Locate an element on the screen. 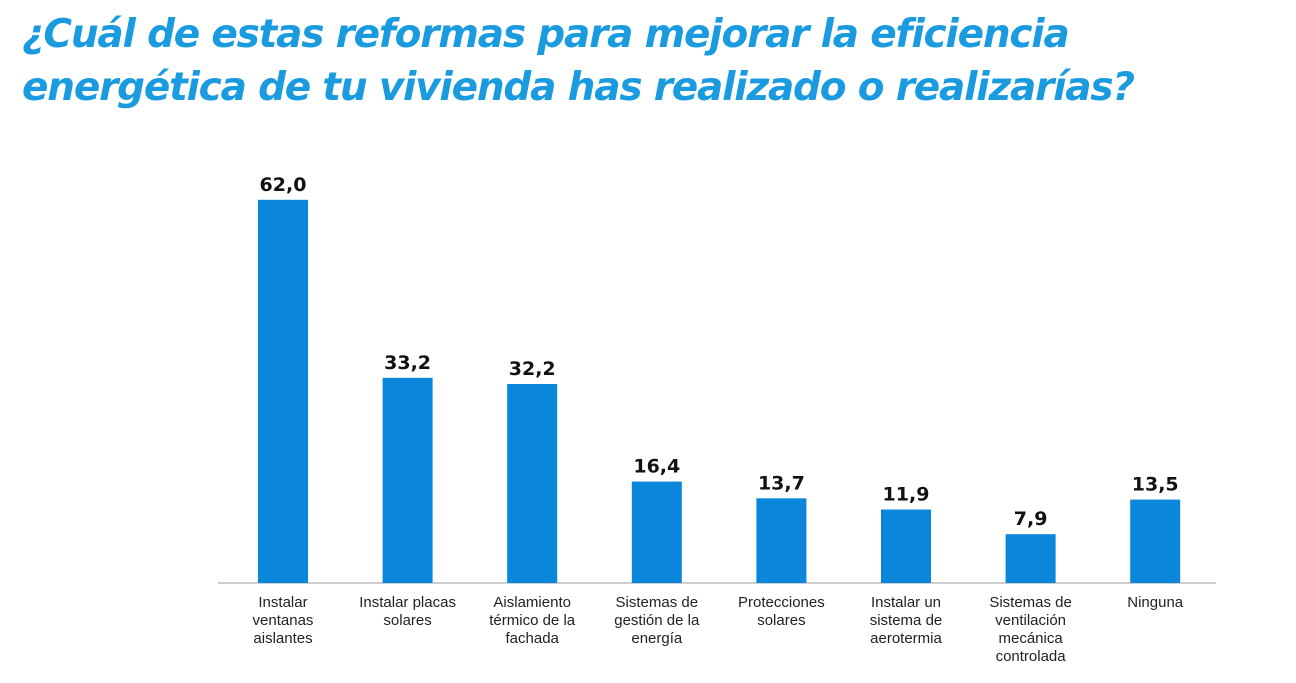  bar-value-label: 32,2 is located at coordinates (532, 369).